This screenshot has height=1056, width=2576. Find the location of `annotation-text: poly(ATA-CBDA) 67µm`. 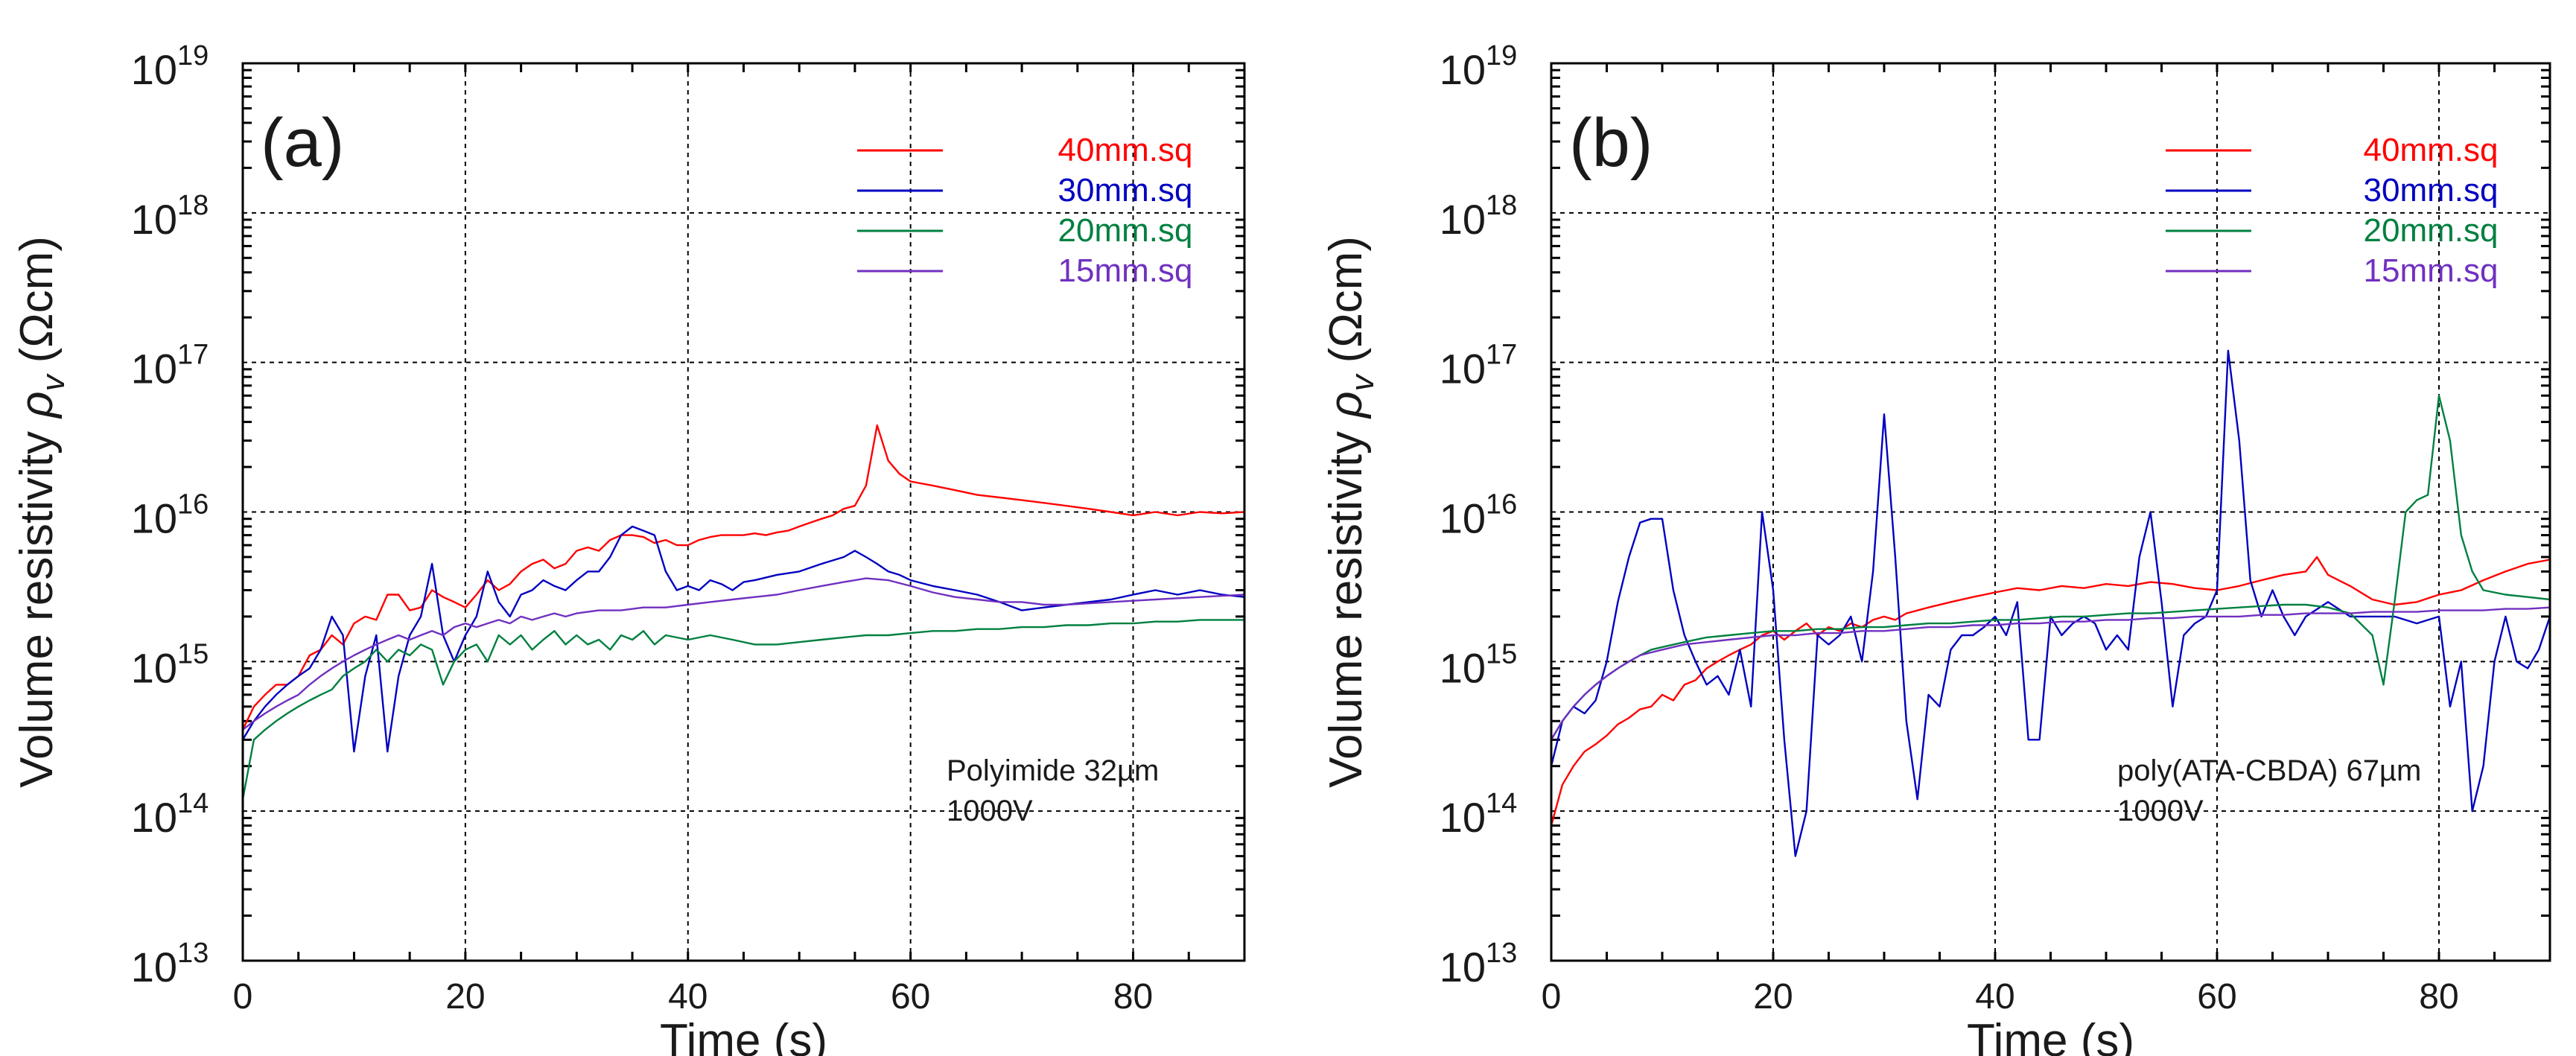

annotation-text: poly(ATA-CBDA) 67µm is located at coordinates (2269, 770).